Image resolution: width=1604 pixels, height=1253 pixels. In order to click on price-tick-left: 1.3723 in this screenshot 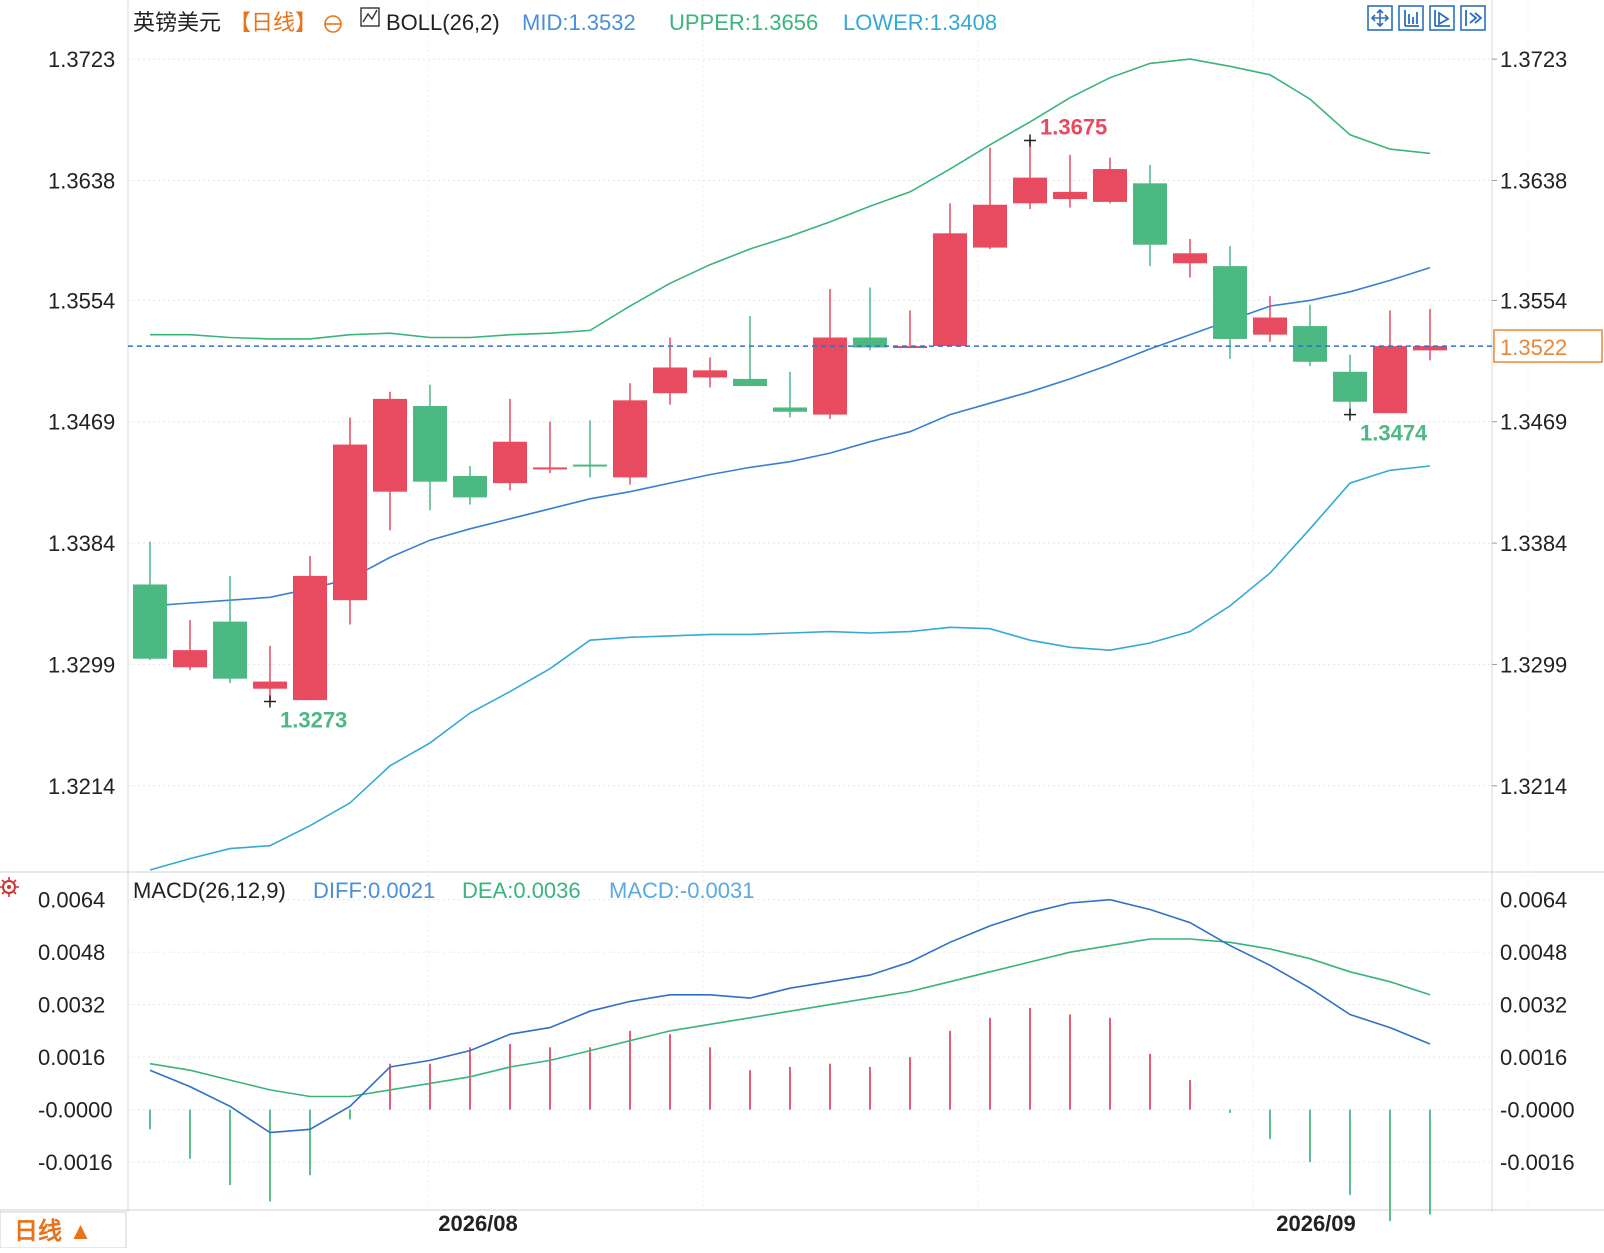, I will do `click(81, 59)`.